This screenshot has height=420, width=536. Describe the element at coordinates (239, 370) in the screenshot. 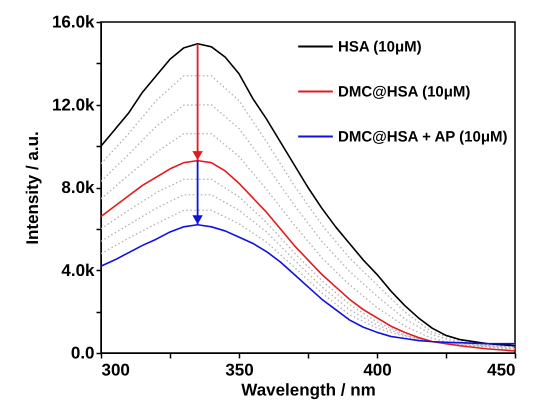

I see `x-tick-label: 350` at that location.